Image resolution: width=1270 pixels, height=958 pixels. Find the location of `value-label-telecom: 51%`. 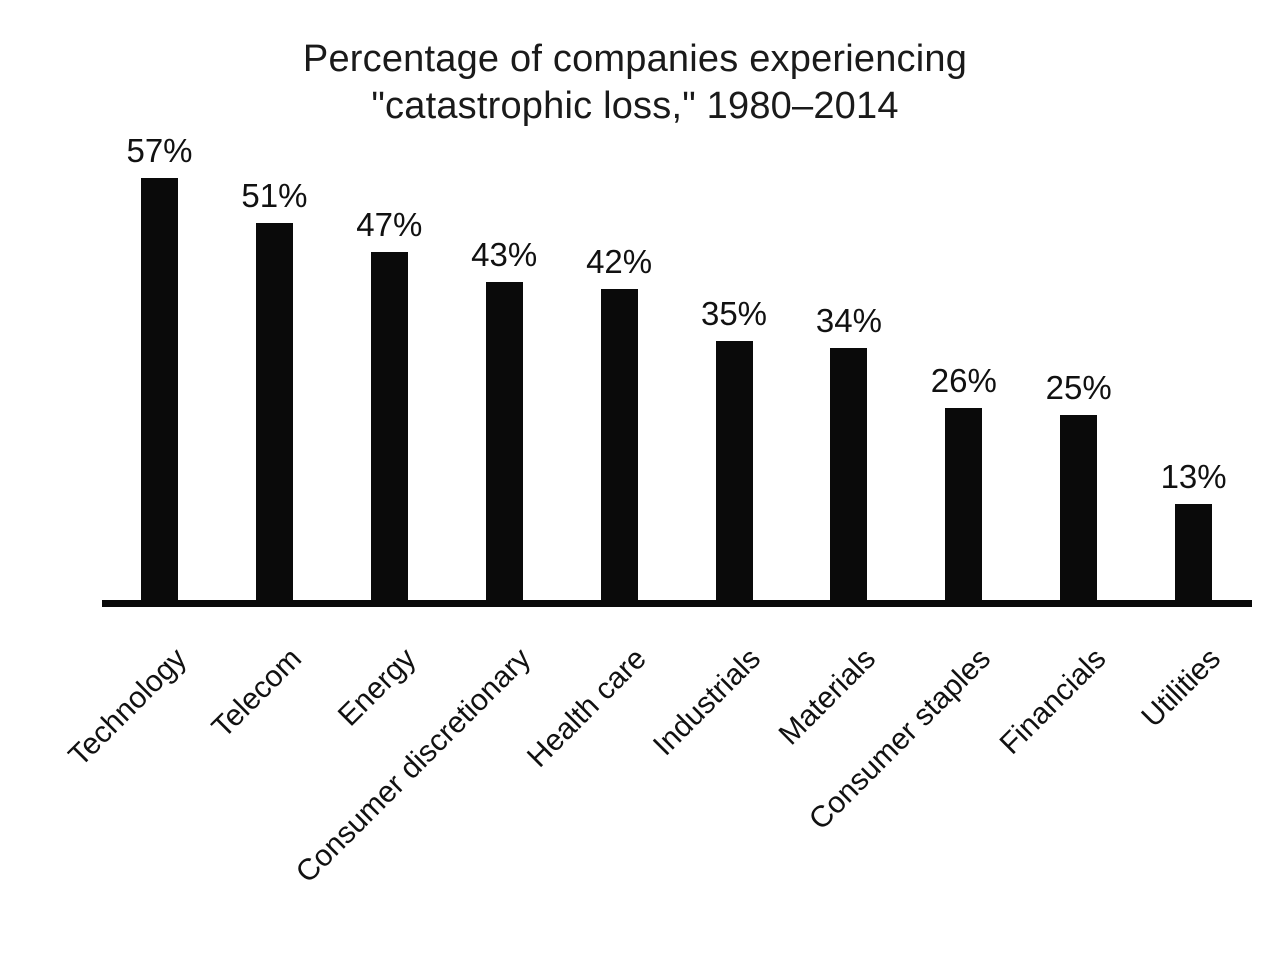

value-label-telecom: 51% is located at coordinates (274, 195).